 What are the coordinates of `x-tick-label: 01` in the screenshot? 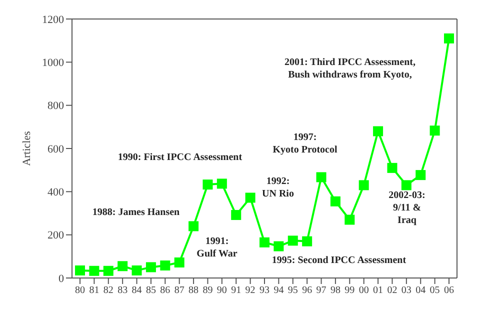 It's located at (378, 290).